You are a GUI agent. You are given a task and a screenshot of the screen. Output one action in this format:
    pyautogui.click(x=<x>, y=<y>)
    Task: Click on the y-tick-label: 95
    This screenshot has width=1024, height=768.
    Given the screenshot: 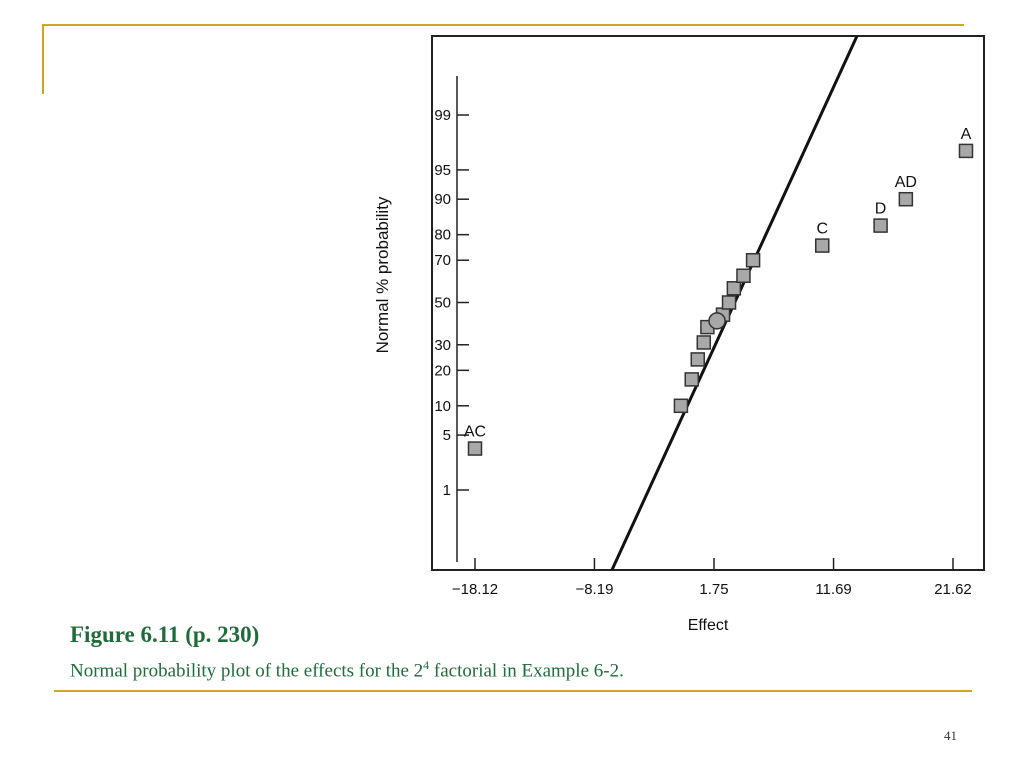 What is the action you would take?
    pyautogui.click(x=442, y=170)
    